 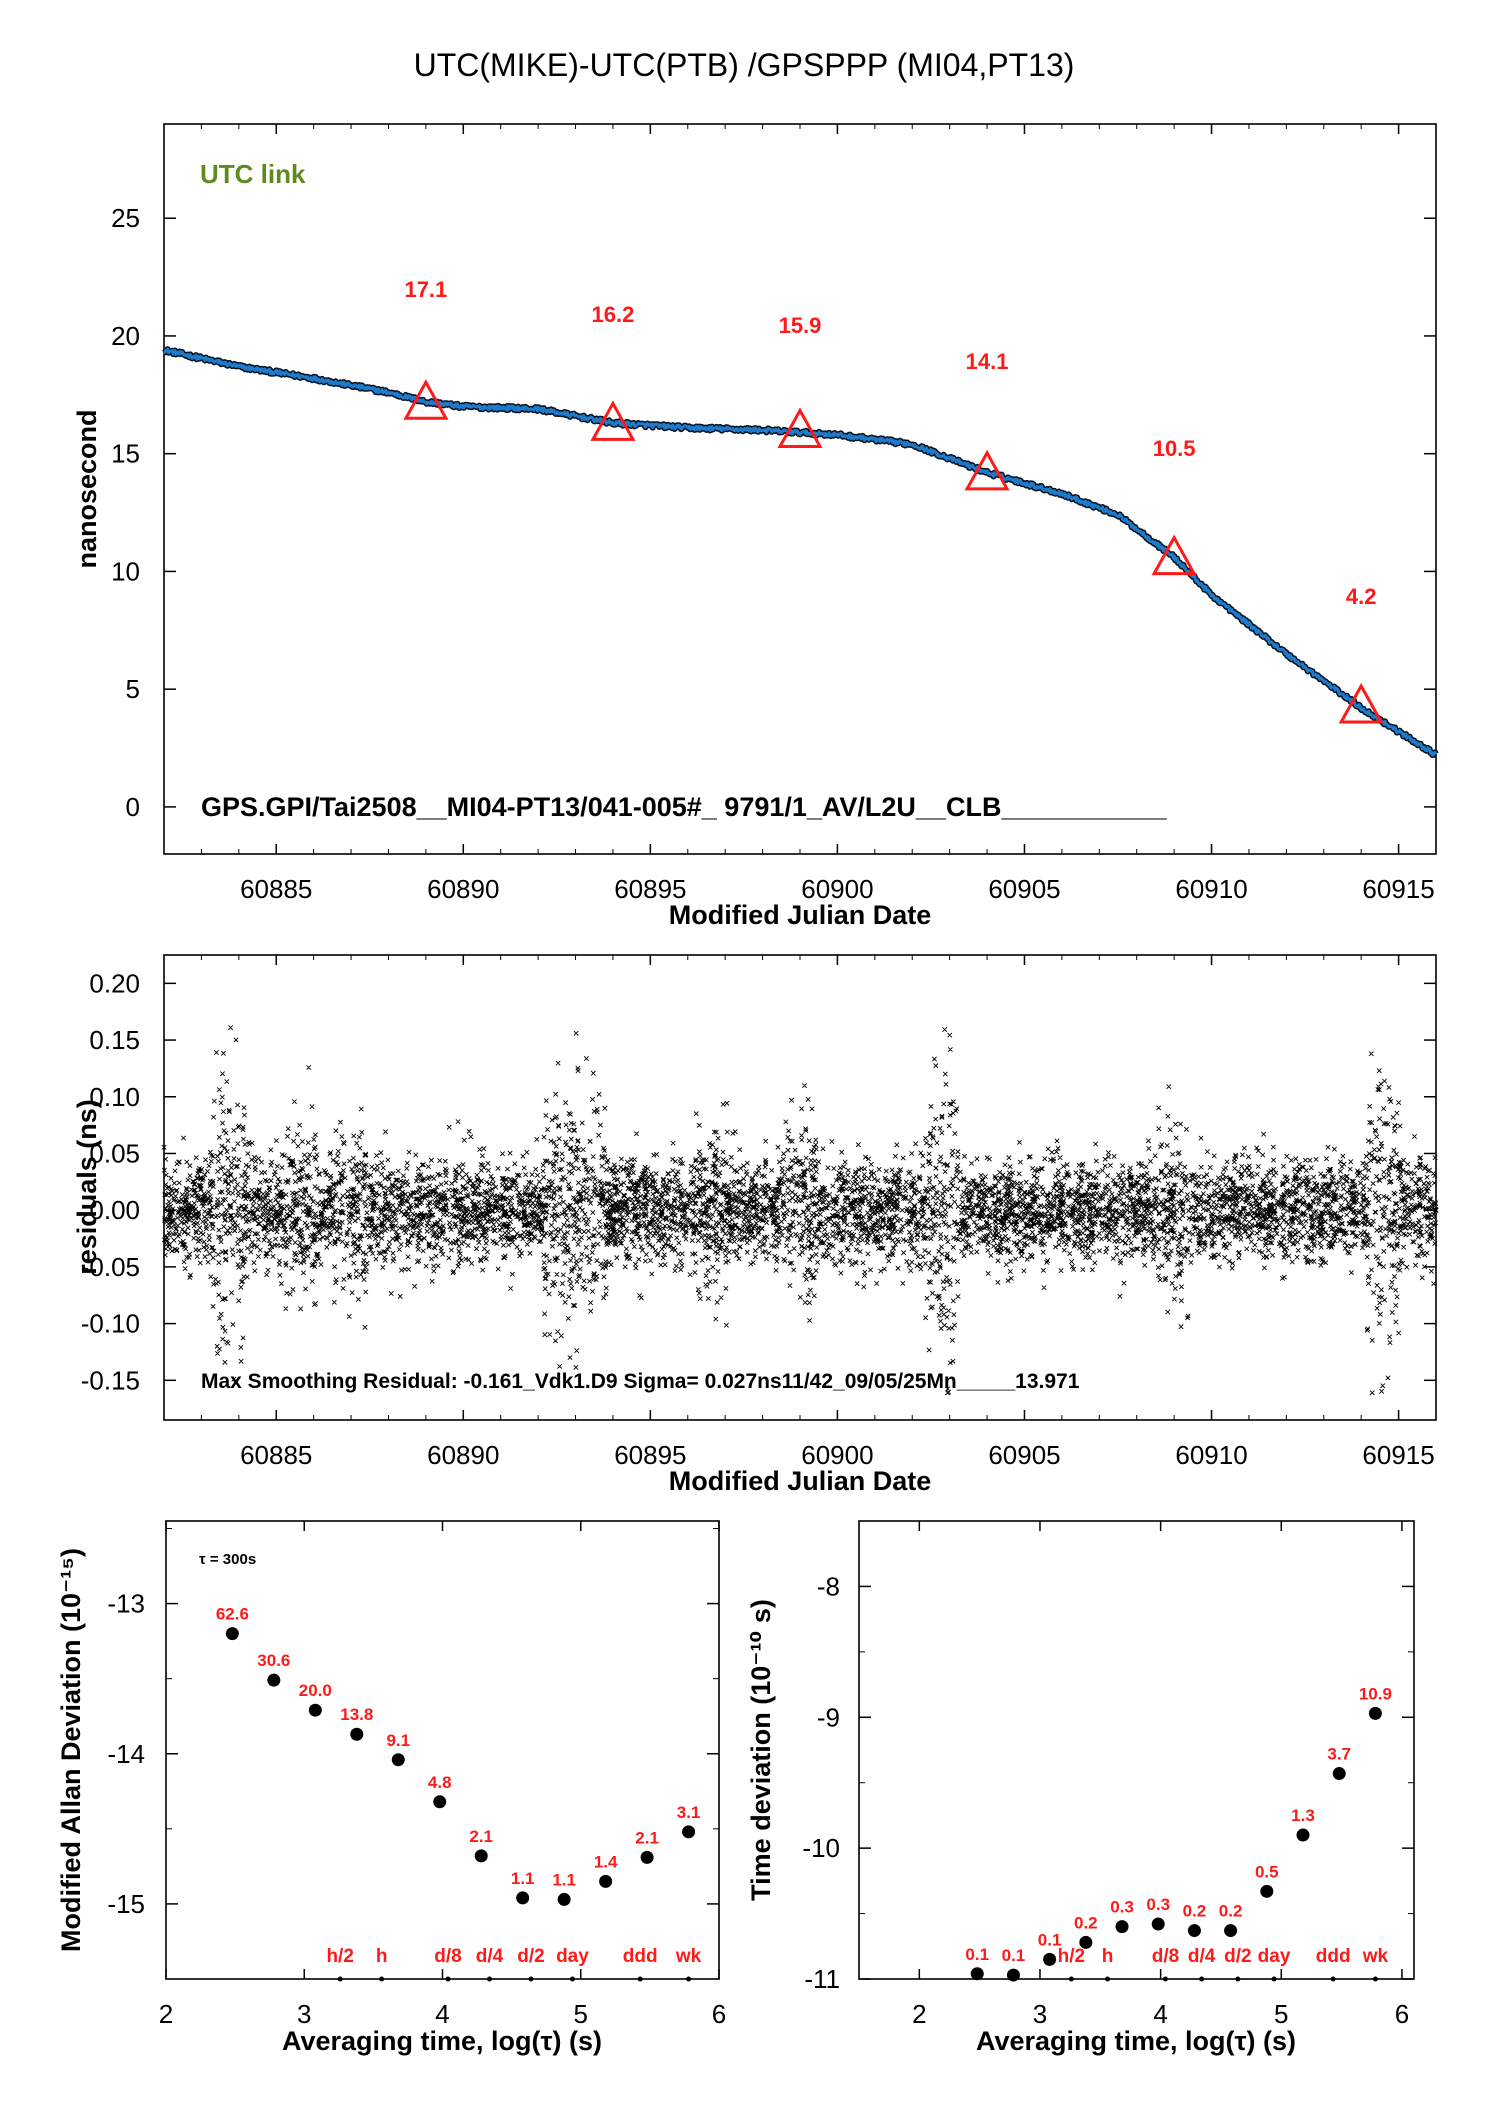 What do you see at coordinates (125, 571) in the screenshot?
I see `y-tick-label: 10` at bounding box center [125, 571].